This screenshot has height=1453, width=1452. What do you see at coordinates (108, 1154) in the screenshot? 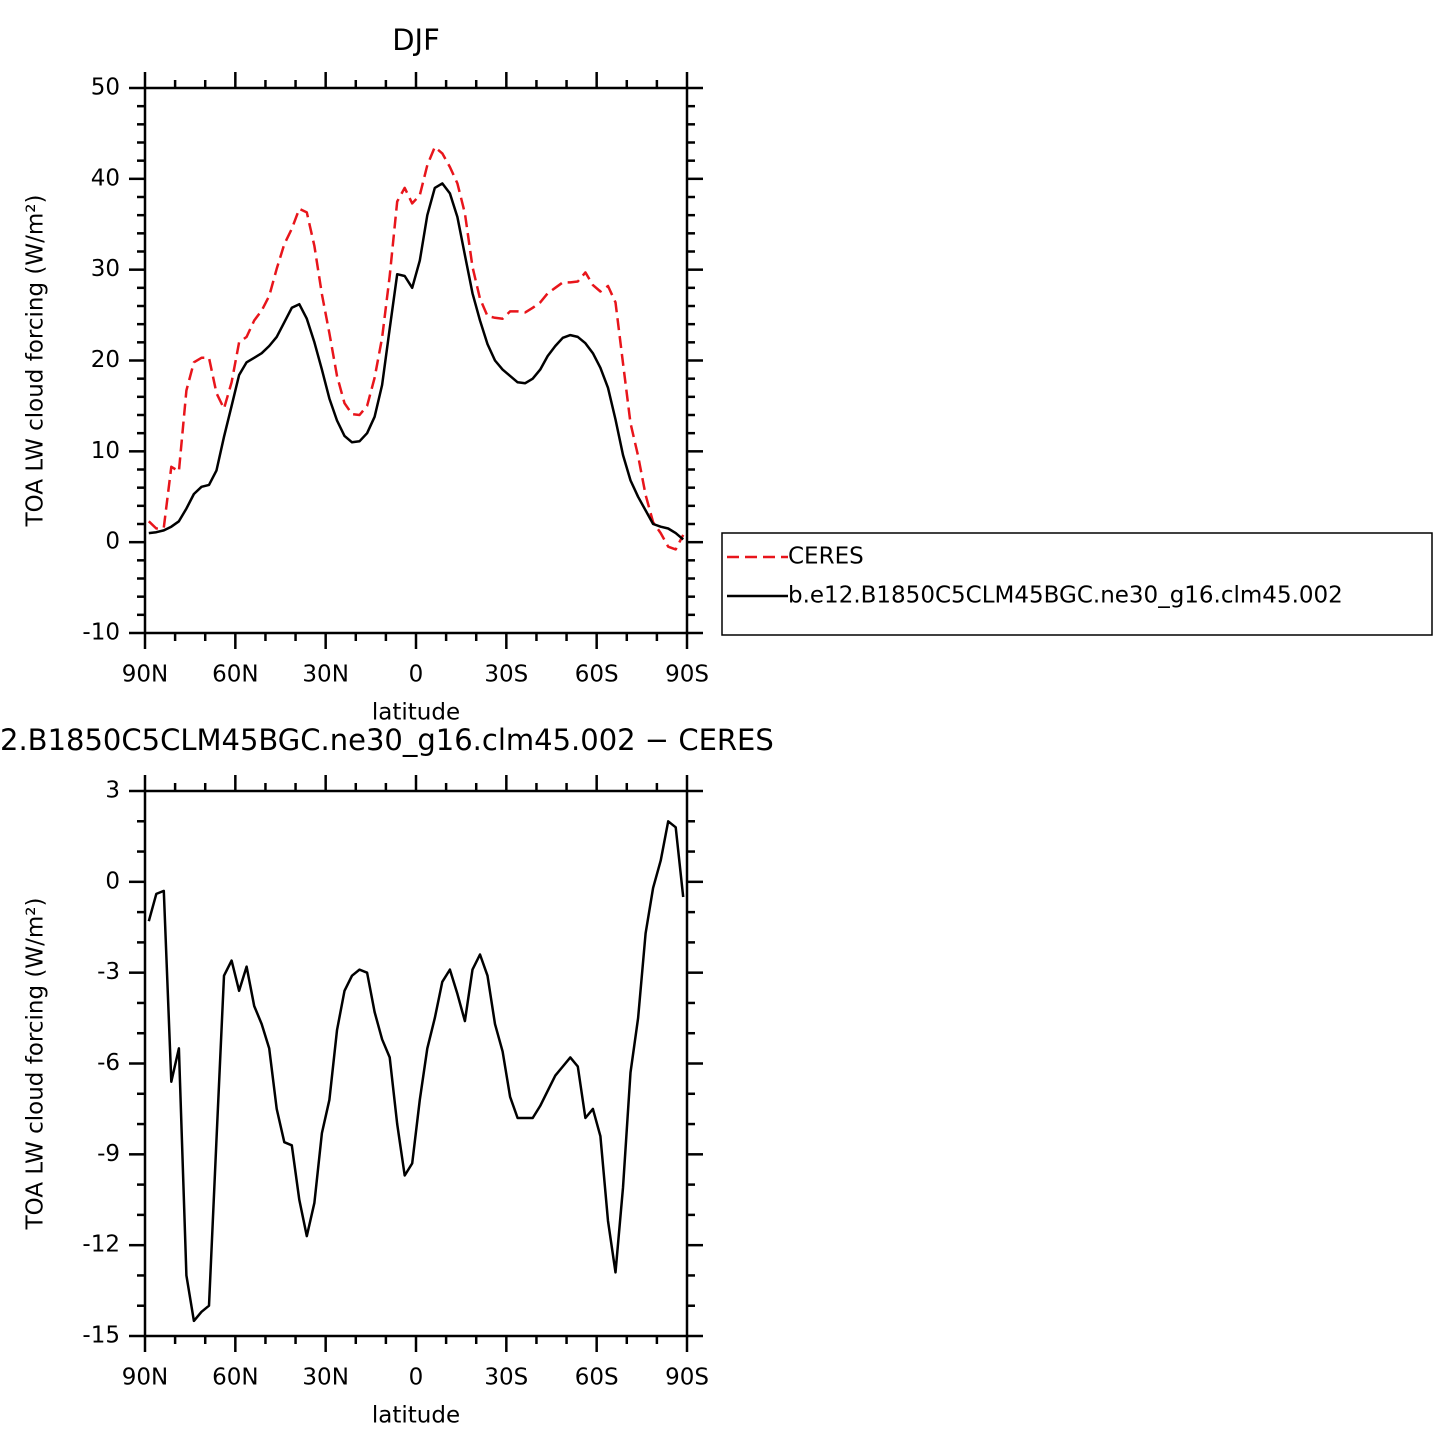
I see `y-tick-label: -9` at bounding box center [108, 1154].